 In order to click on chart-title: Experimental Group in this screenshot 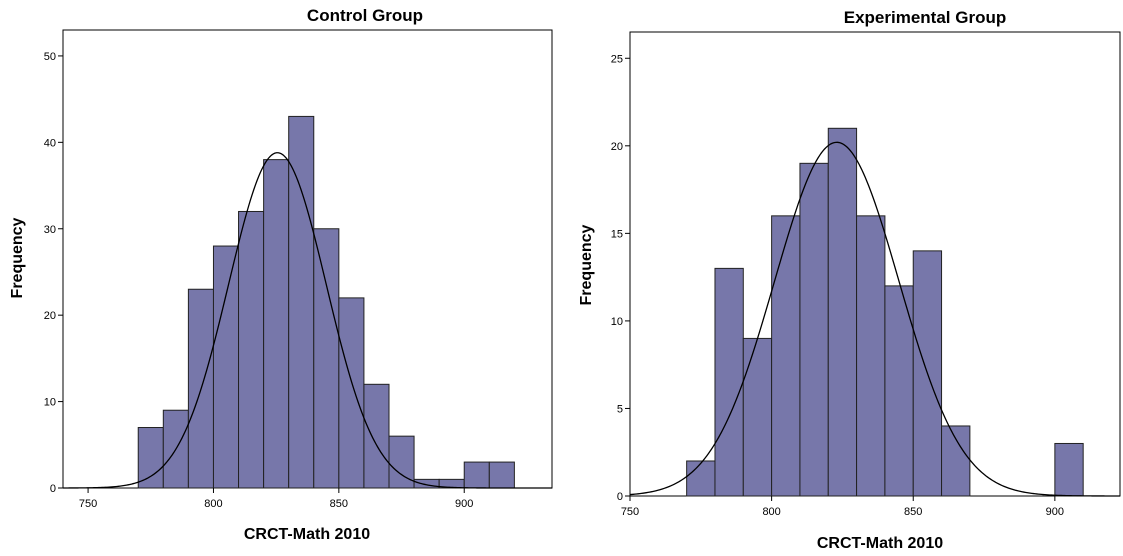, I will do `click(925, 17)`.